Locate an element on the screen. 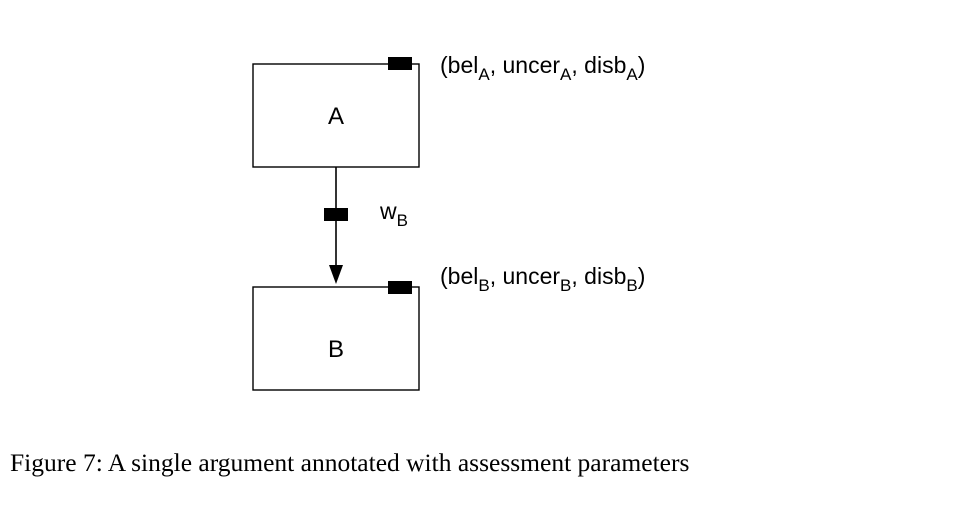 The height and width of the screenshot is (522, 978). node-b-label: B is located at coordinates (336, 349).